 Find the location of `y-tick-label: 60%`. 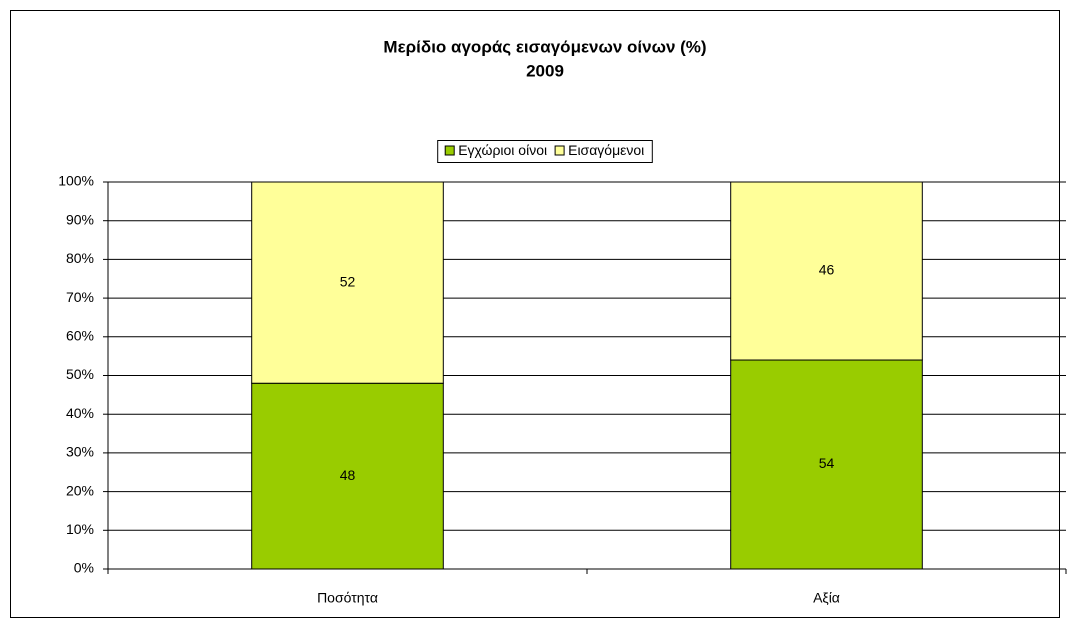

y-tick-label: 60% is located at coordinates (80, 336).